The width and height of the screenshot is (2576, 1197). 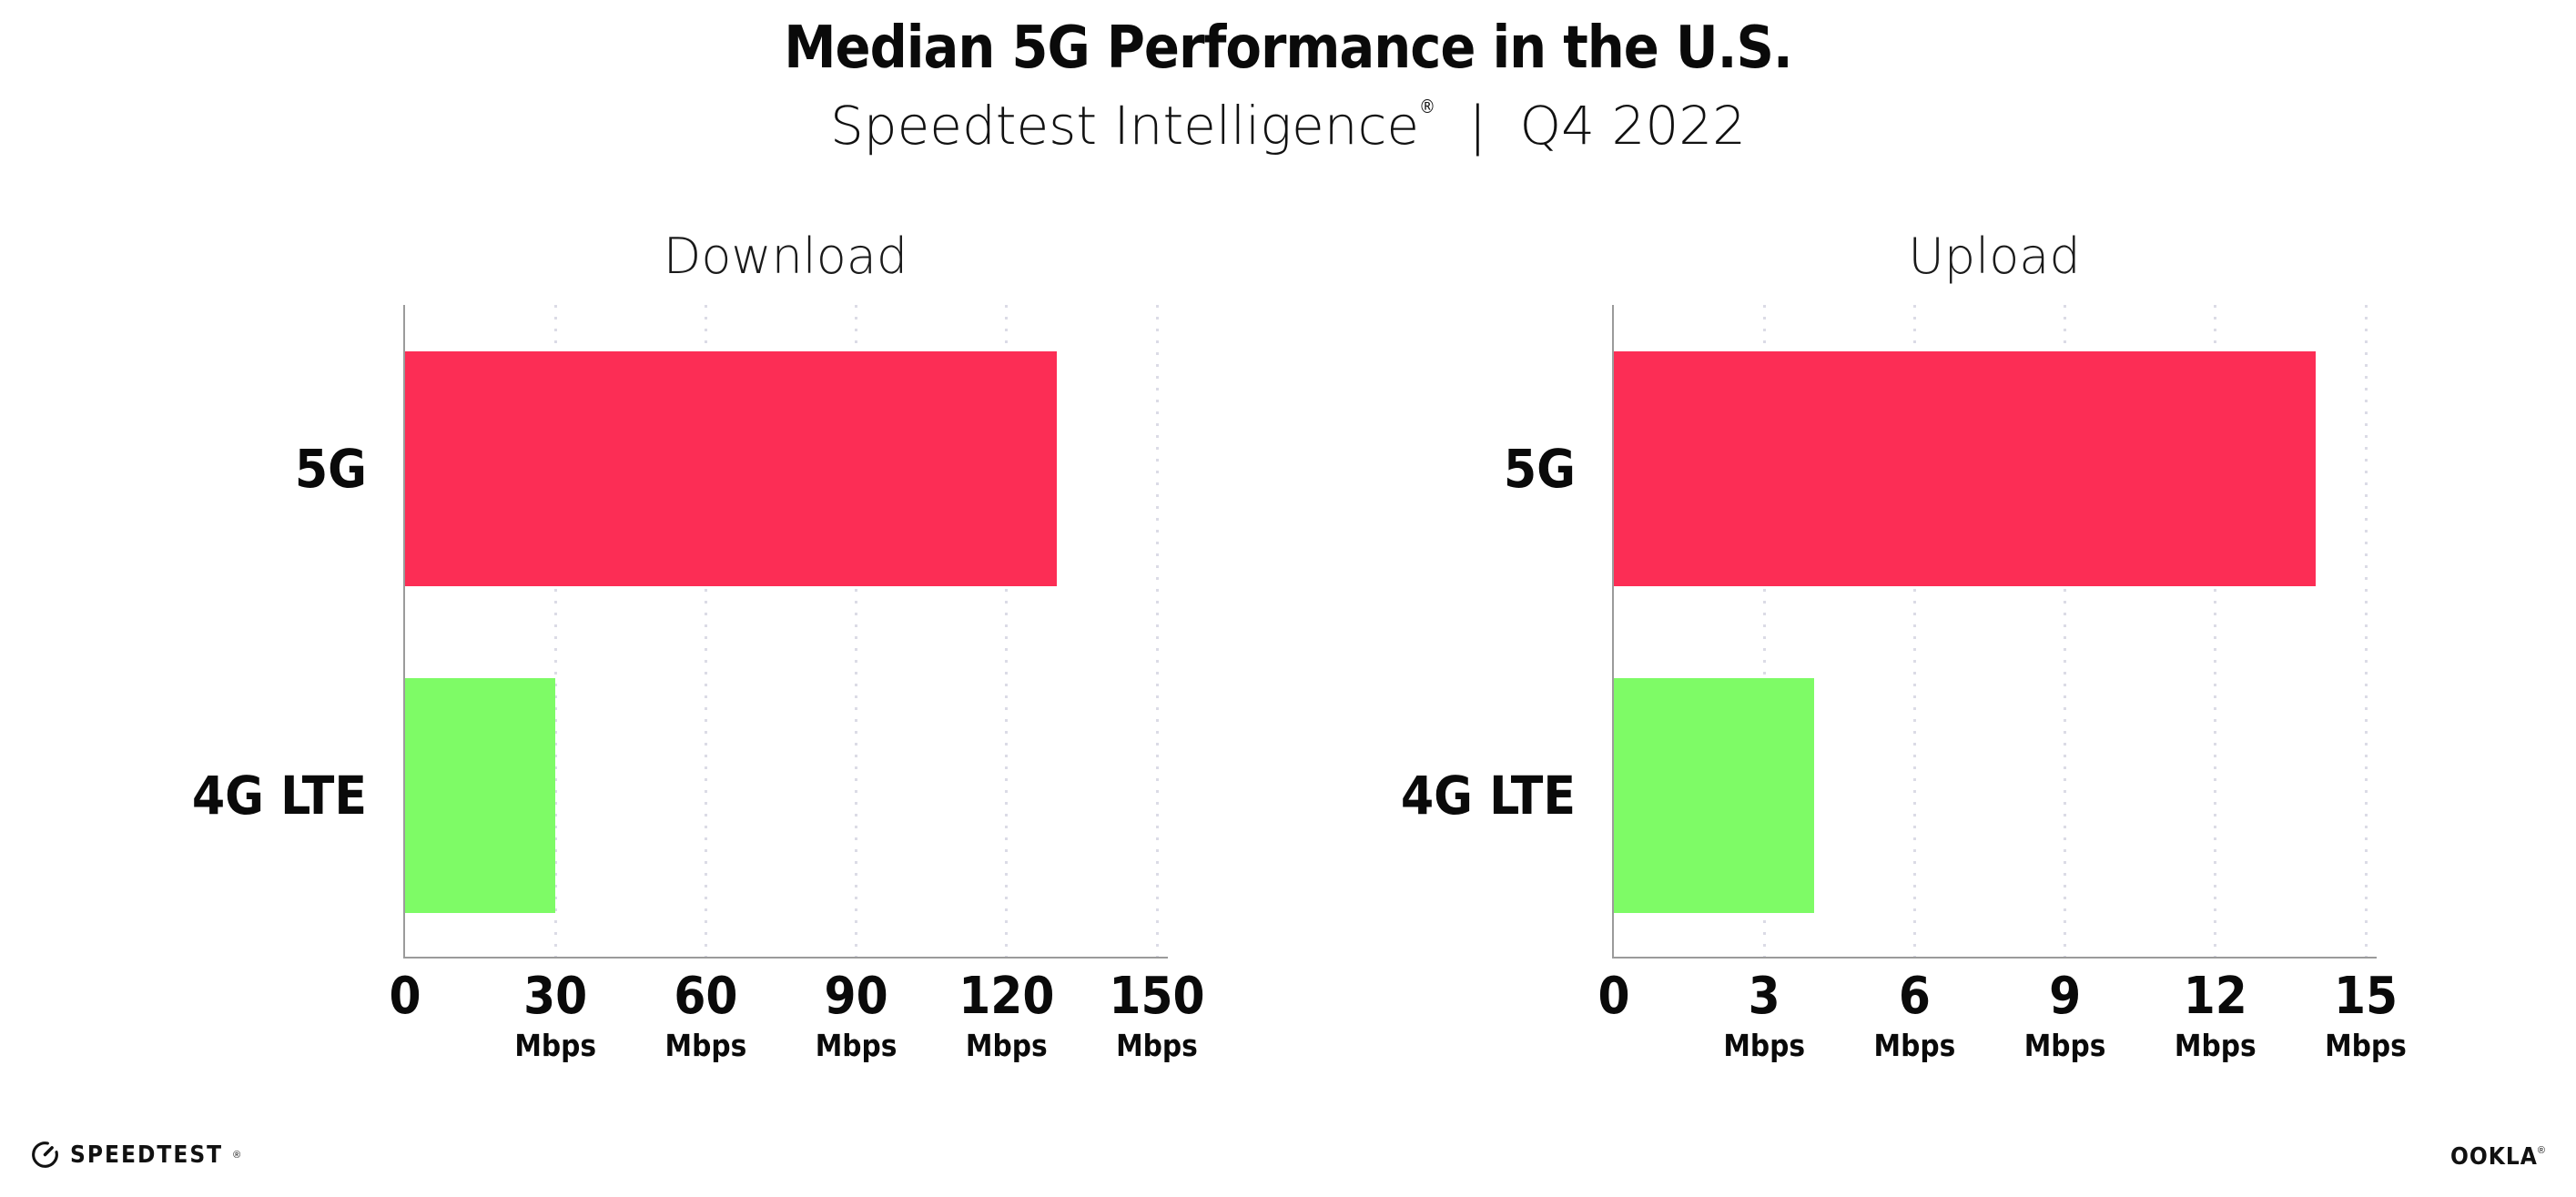 What do you see at coordinates (2493, 1157) in the screenshot?
I see `ookla-wordmark: OOKLA` at bounding box center [2493, 1157].